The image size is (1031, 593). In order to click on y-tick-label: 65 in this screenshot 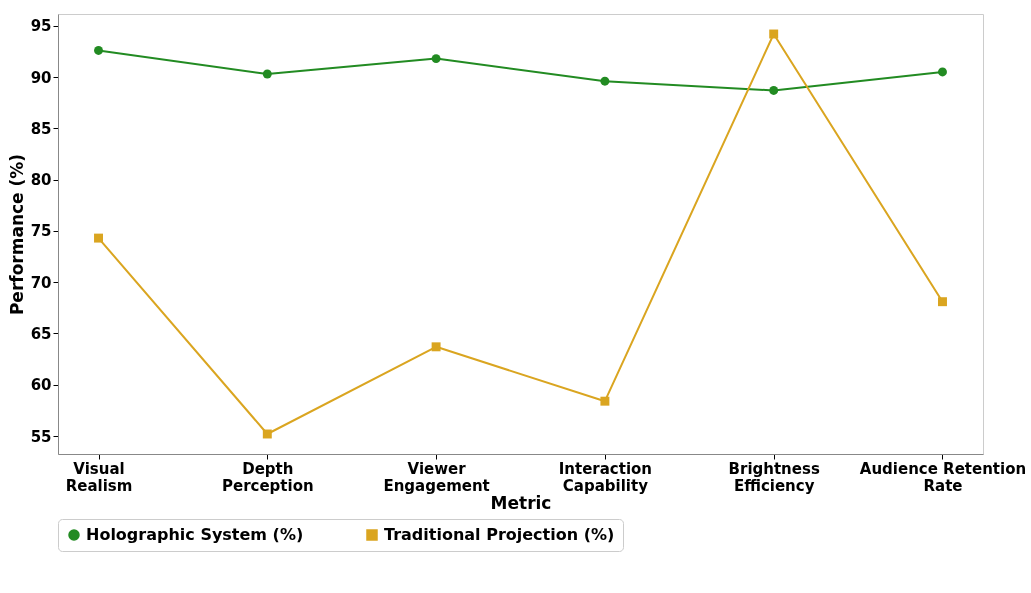, I will do `click(41, 333)`.